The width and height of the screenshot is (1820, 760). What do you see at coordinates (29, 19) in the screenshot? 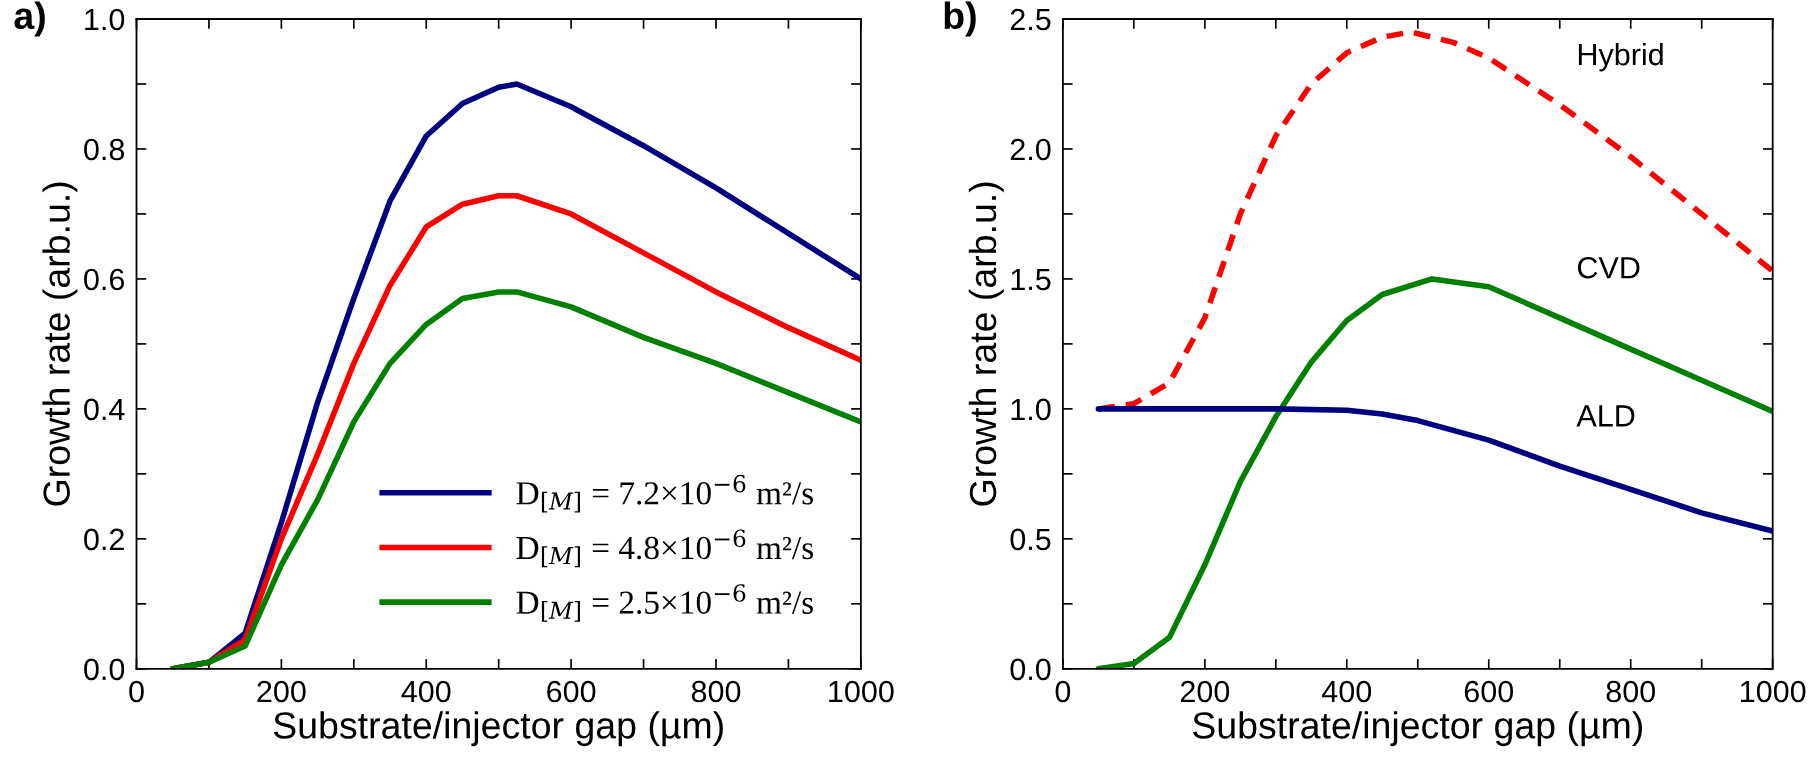
I see `chart-title: a)` at bounding box center [29, 19].